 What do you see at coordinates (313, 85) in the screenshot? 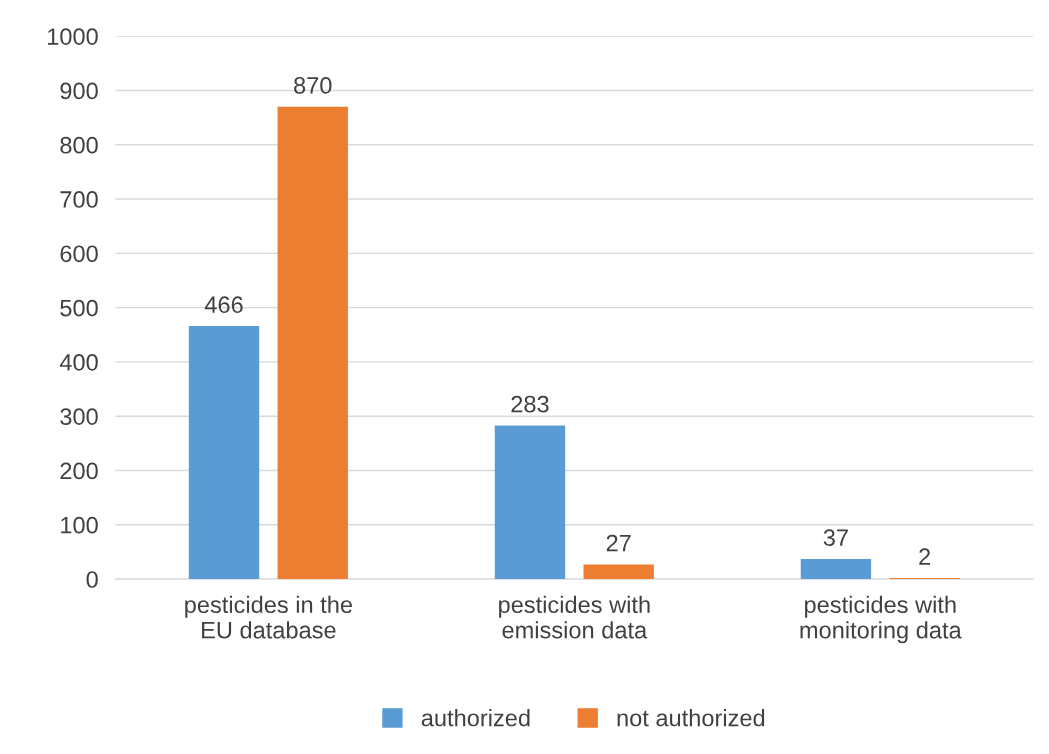
I see `data-label: 870` at bounding box center [313, 85].